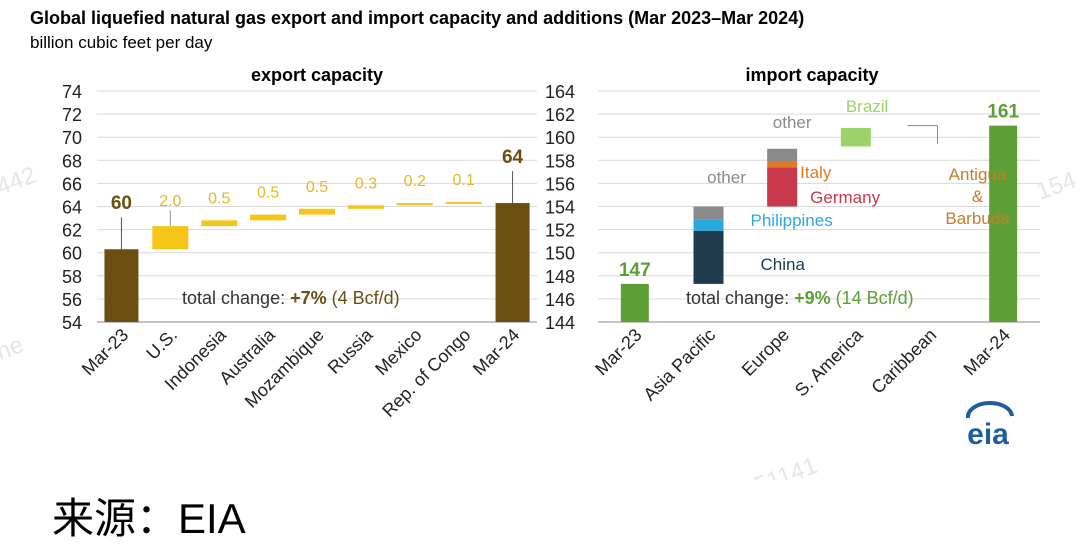 This screenshot has height=546, width=1080. What do you see at coordinates (978, 174) in the screenshot?
I see `antigua-barbuda-label: Antigua` at bounding box center [978, 174].